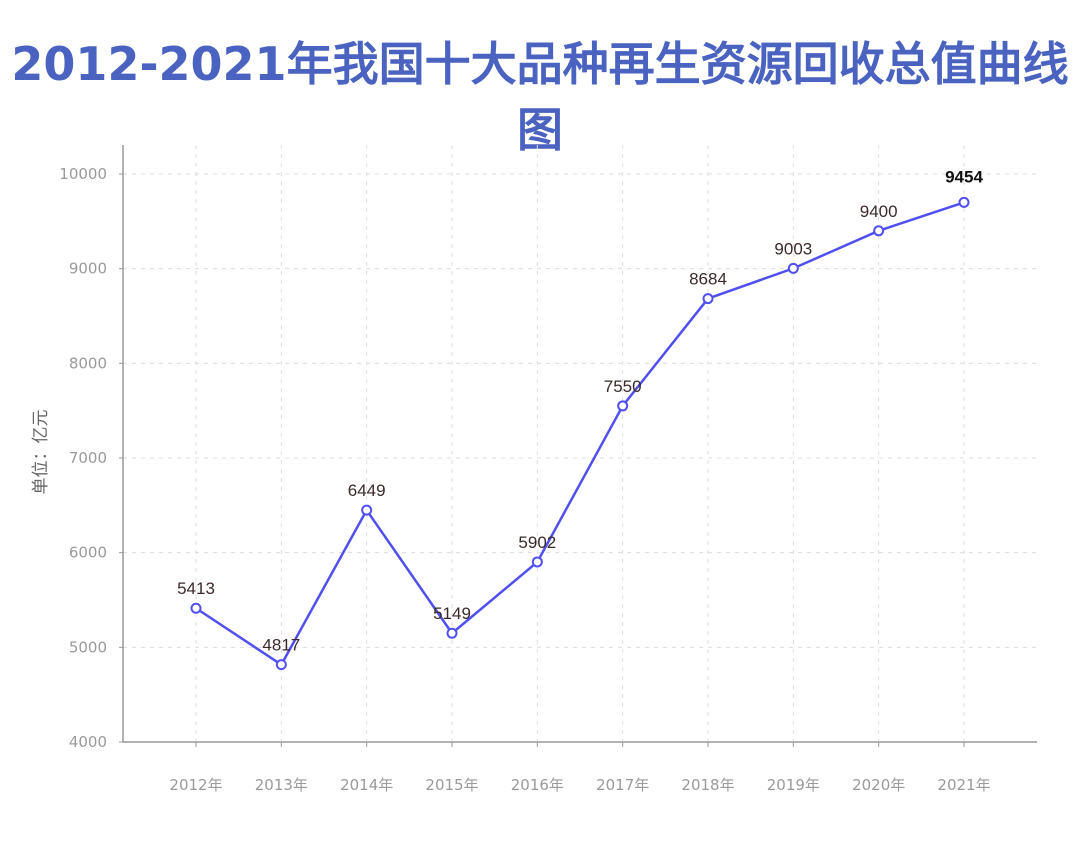 This screenshot has height=851, width=1080. I want to click on y-tick-label: 5000, so click(88, 647).